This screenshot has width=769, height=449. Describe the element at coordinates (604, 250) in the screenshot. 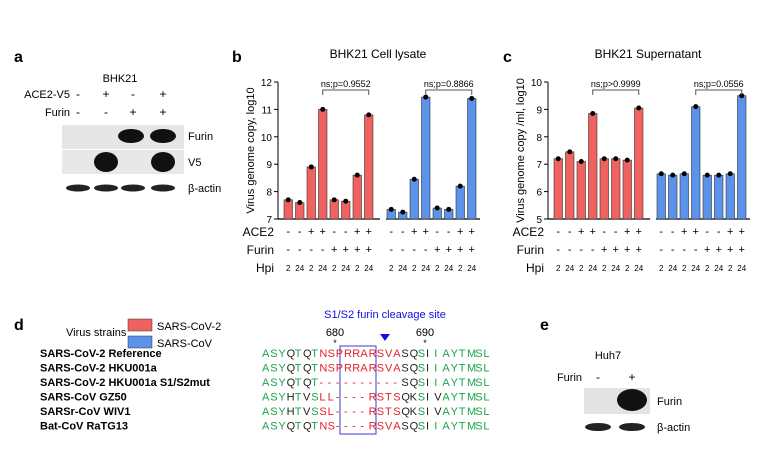

I see `condition-furin: +` at that location.